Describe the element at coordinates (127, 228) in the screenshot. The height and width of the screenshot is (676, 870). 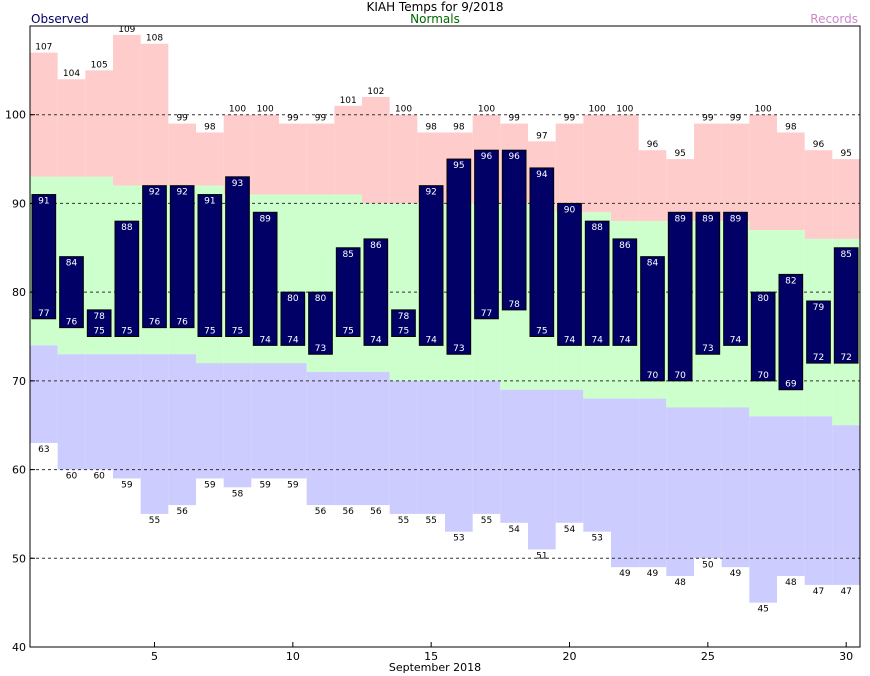
I see `observed-high-label: 88` at that location.